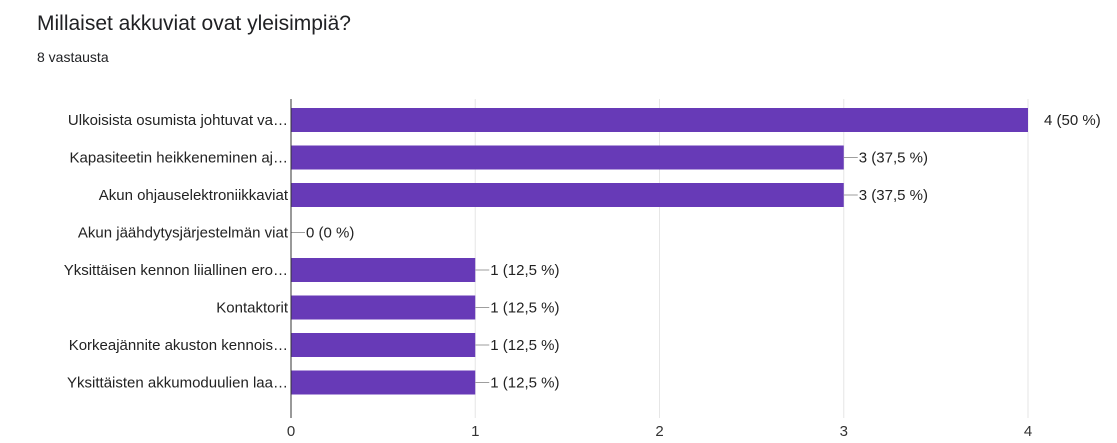  I want to click on value-label: 0 (0 %), so click(330, 233).